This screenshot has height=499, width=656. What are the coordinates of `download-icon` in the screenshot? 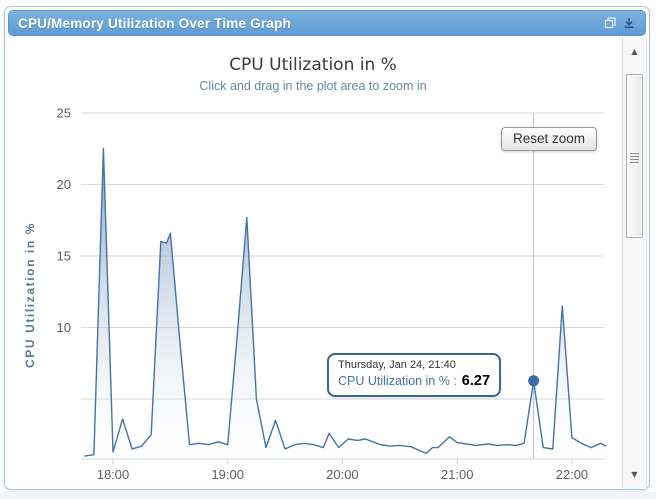 It's located at (629, 23).